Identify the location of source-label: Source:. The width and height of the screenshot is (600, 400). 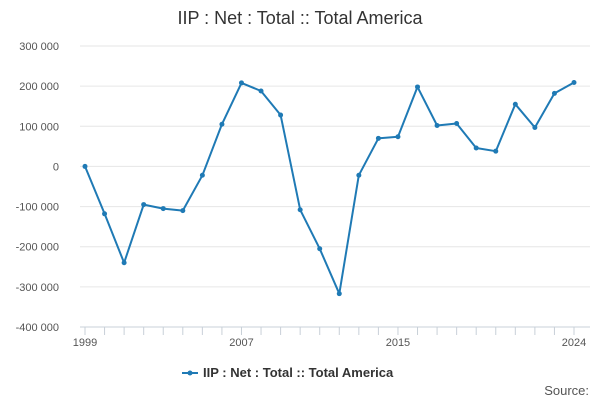
(566, 390).